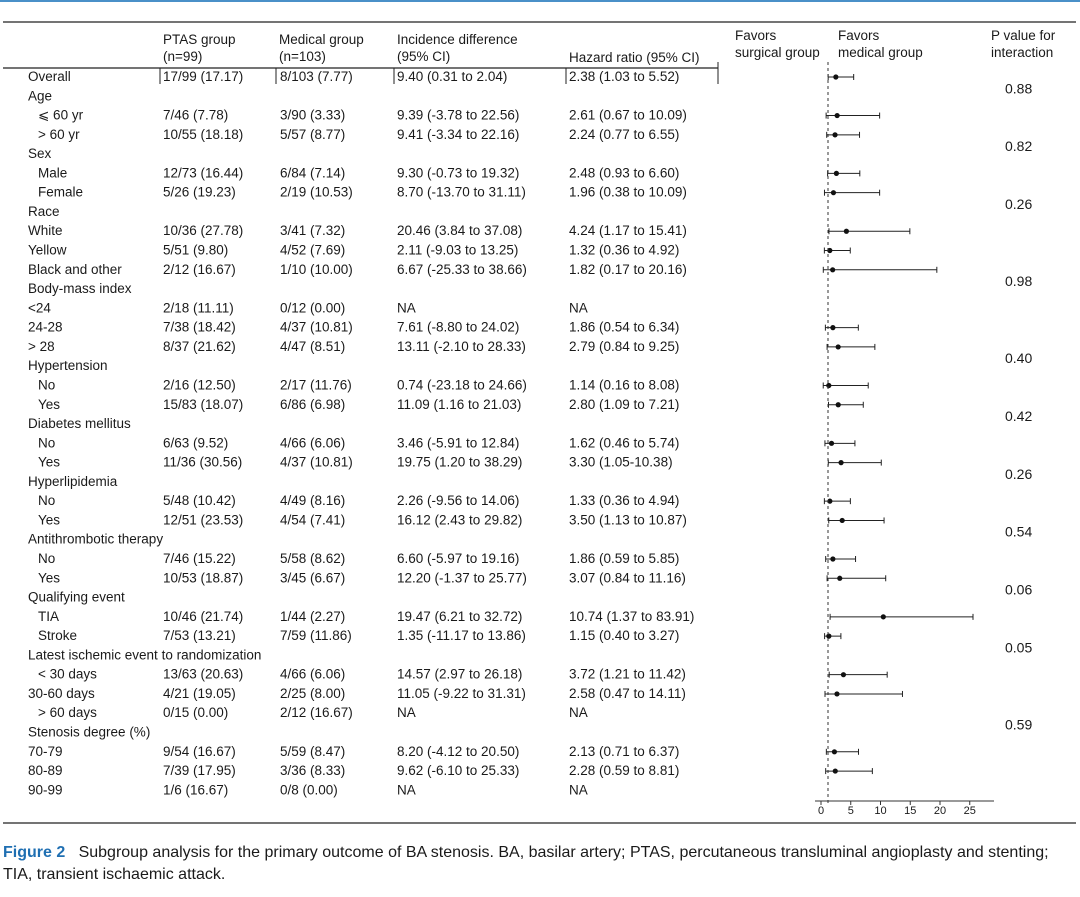 This screenshot has height=897, width=1080. Describe the element at coordinates (312, 250) in the screenshot. I see `medical-value: 4/52 (7.69)` at that location.